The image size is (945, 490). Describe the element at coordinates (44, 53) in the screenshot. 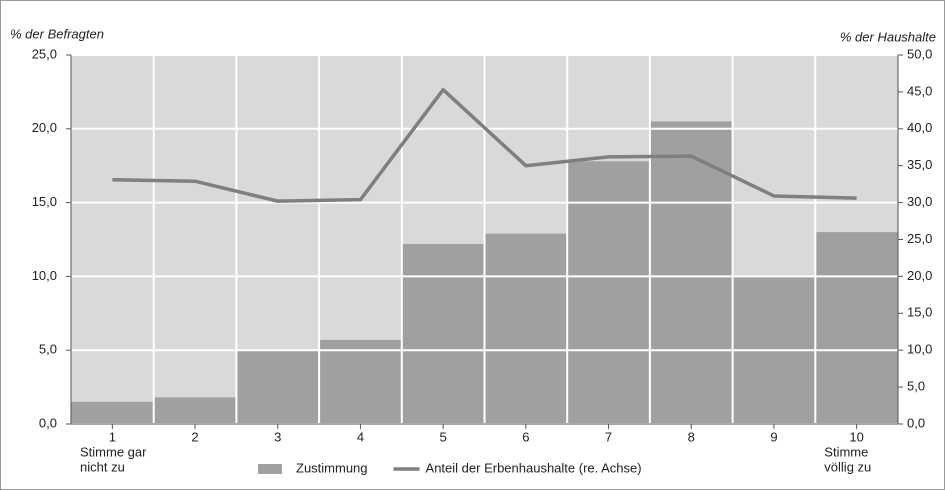

I see `y-tick-label: 25,0` at that location.